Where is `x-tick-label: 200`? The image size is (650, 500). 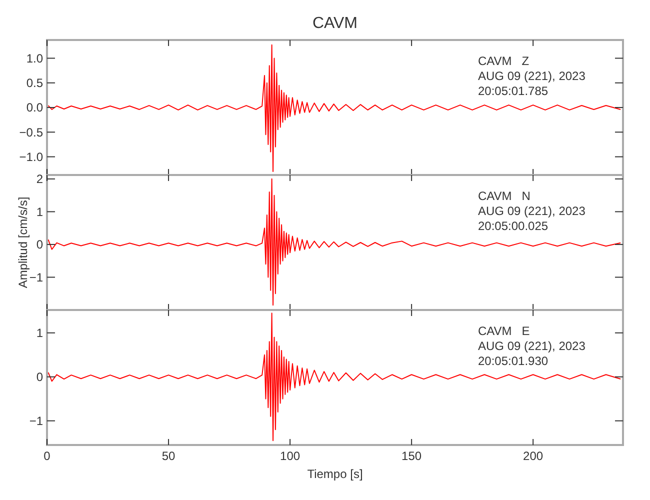 x-tick-label: 200 is located at coordinates (533, 456).